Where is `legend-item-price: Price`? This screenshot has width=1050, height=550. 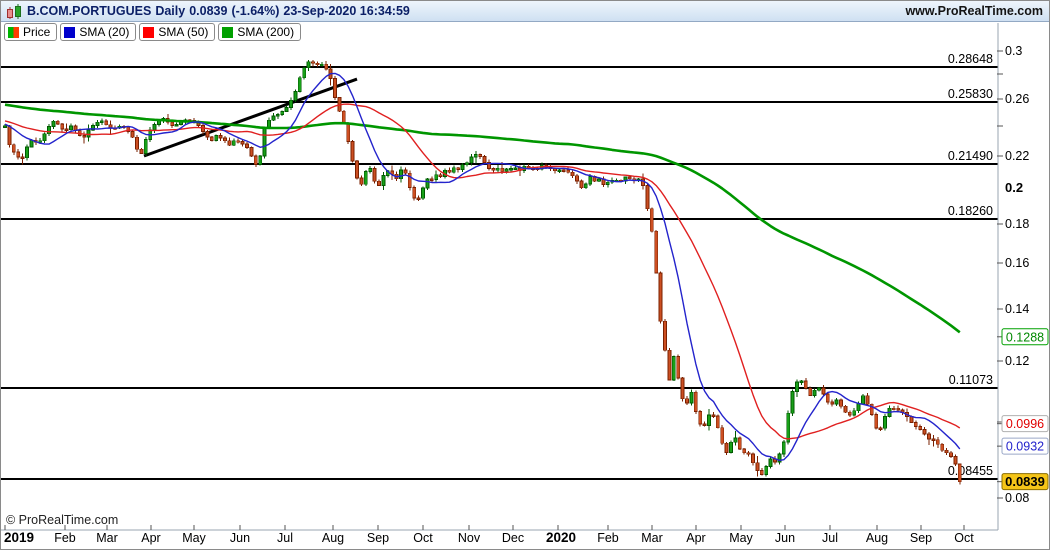 legend-item-price: Price is located at coordinates (31, 32).